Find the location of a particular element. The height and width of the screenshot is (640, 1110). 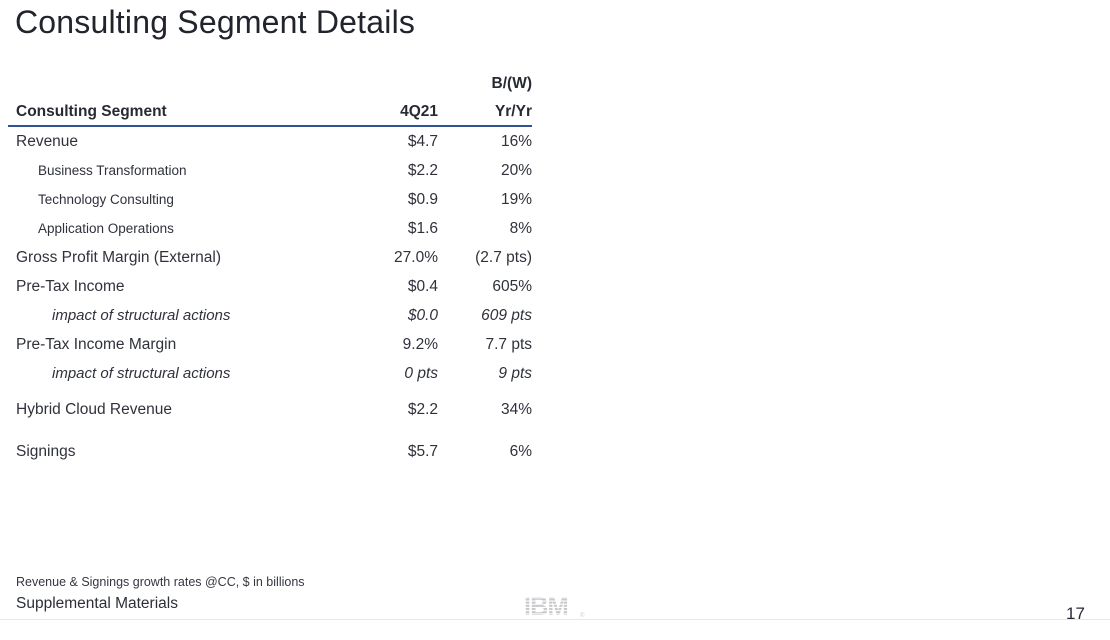

row-yryr-value: 6% is located at coordinates (520, 451).